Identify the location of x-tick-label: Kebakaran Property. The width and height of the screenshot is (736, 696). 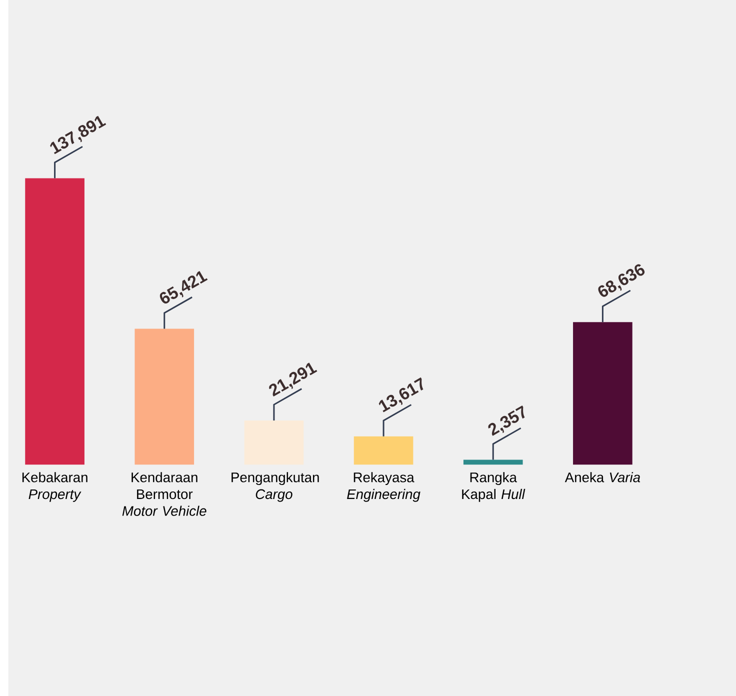
(55, 487).